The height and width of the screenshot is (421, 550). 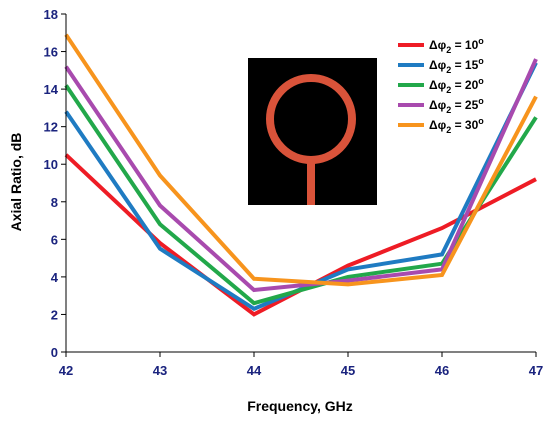 I want to click on y-tick-label: 16, so click(x=51, y=52).